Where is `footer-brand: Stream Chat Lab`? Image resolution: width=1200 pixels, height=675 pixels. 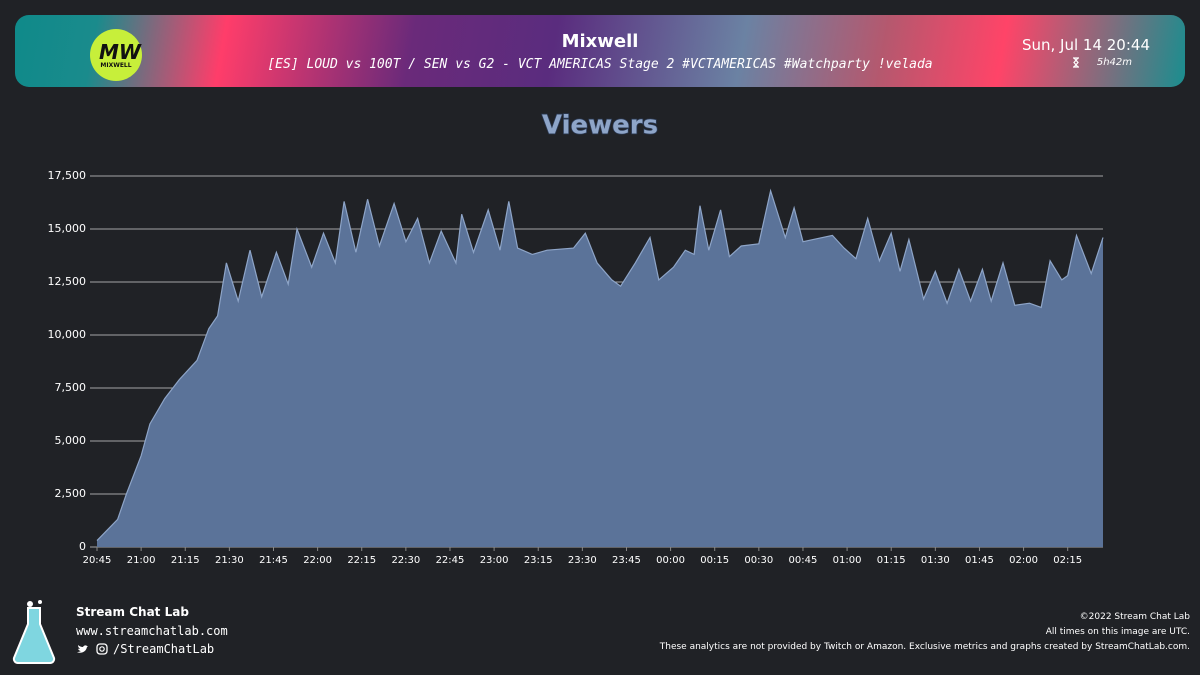
footer-brand: Stream Chat Lab is located at coordinates (132, 612).